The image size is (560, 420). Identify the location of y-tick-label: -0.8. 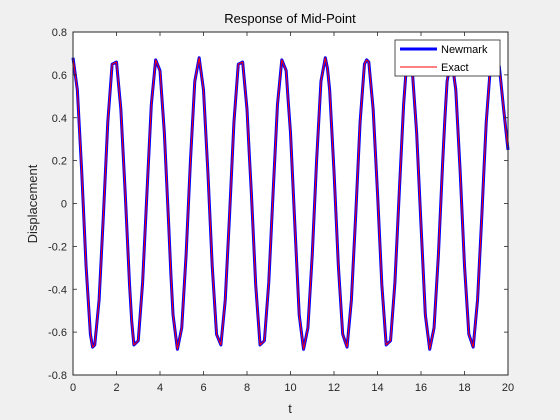
(57, 376).